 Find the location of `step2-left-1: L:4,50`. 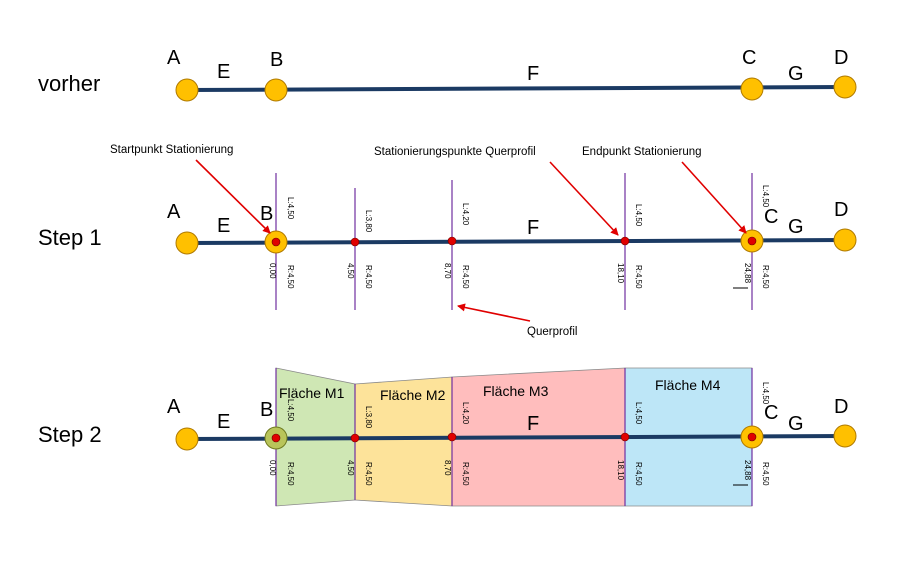

step2-left-1: L:4,50 is located at coordinates (290, 410).